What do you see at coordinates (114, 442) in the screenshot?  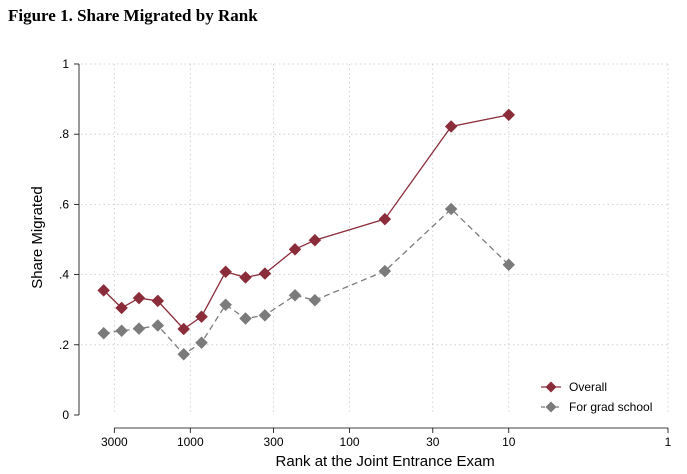 I see `x-tick-label: 3000` at bounding box center [114, 442].